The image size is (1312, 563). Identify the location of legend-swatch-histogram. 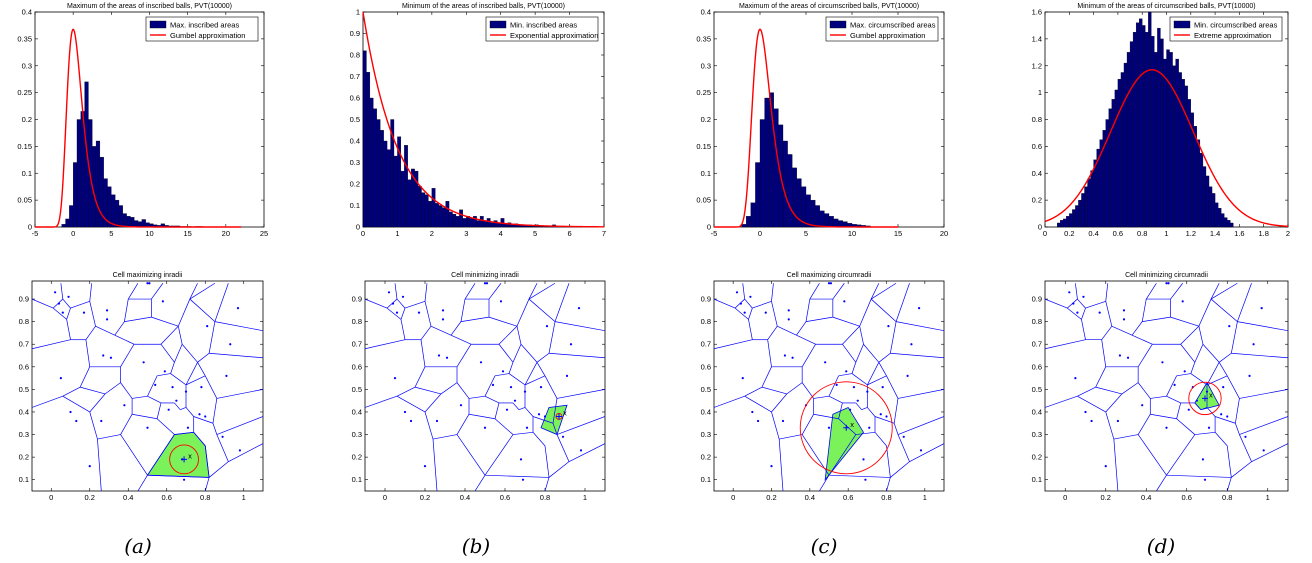
(838, 24).